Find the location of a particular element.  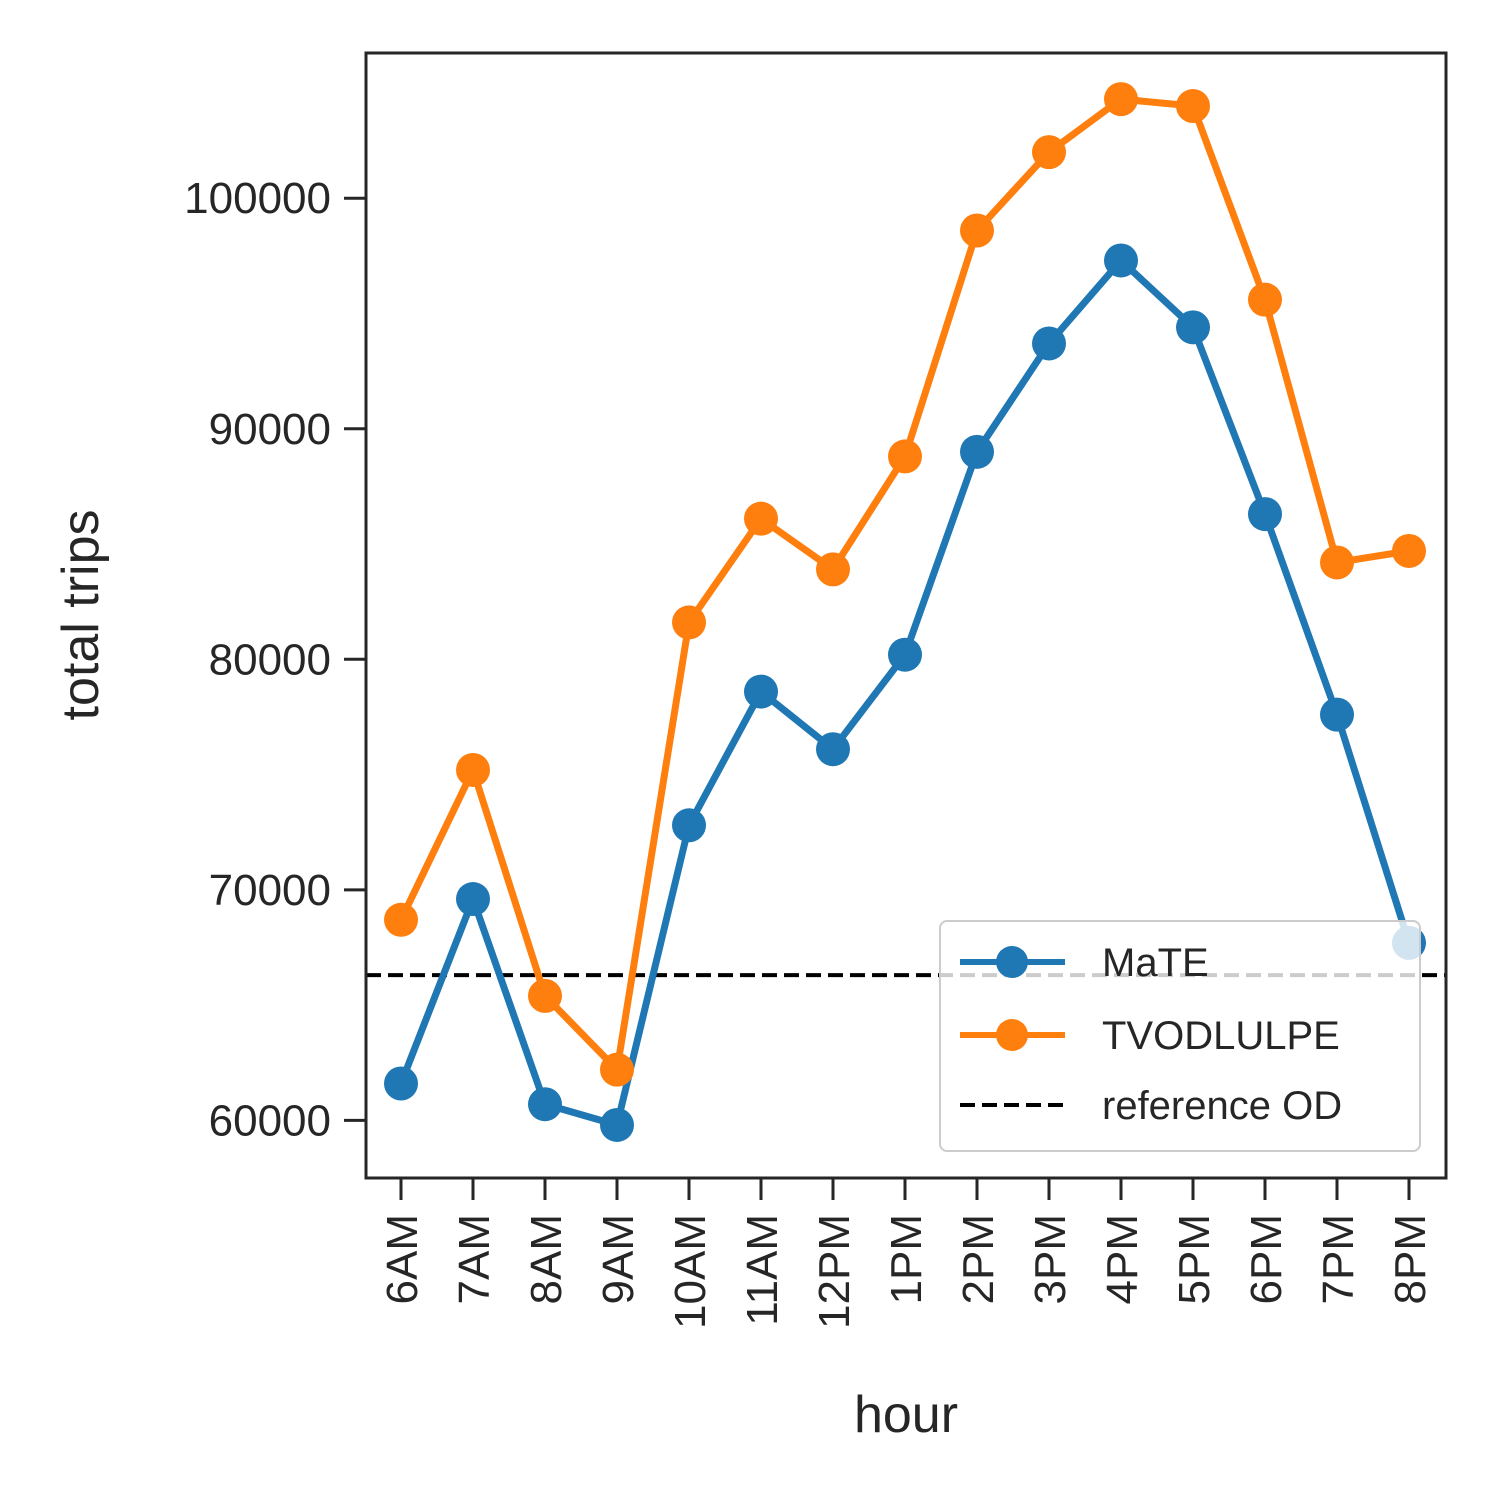

y-tick-label: 100000 is located at coordinates (257, 198).